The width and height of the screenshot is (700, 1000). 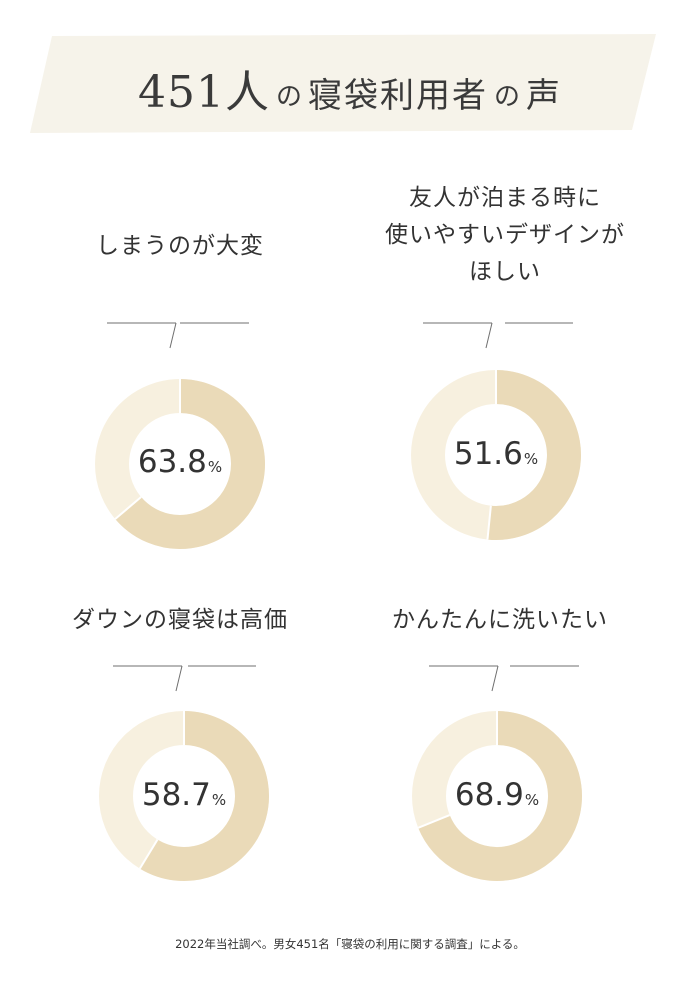 I want to click on chart-4-callout-slash, so click(x=495, y=678).